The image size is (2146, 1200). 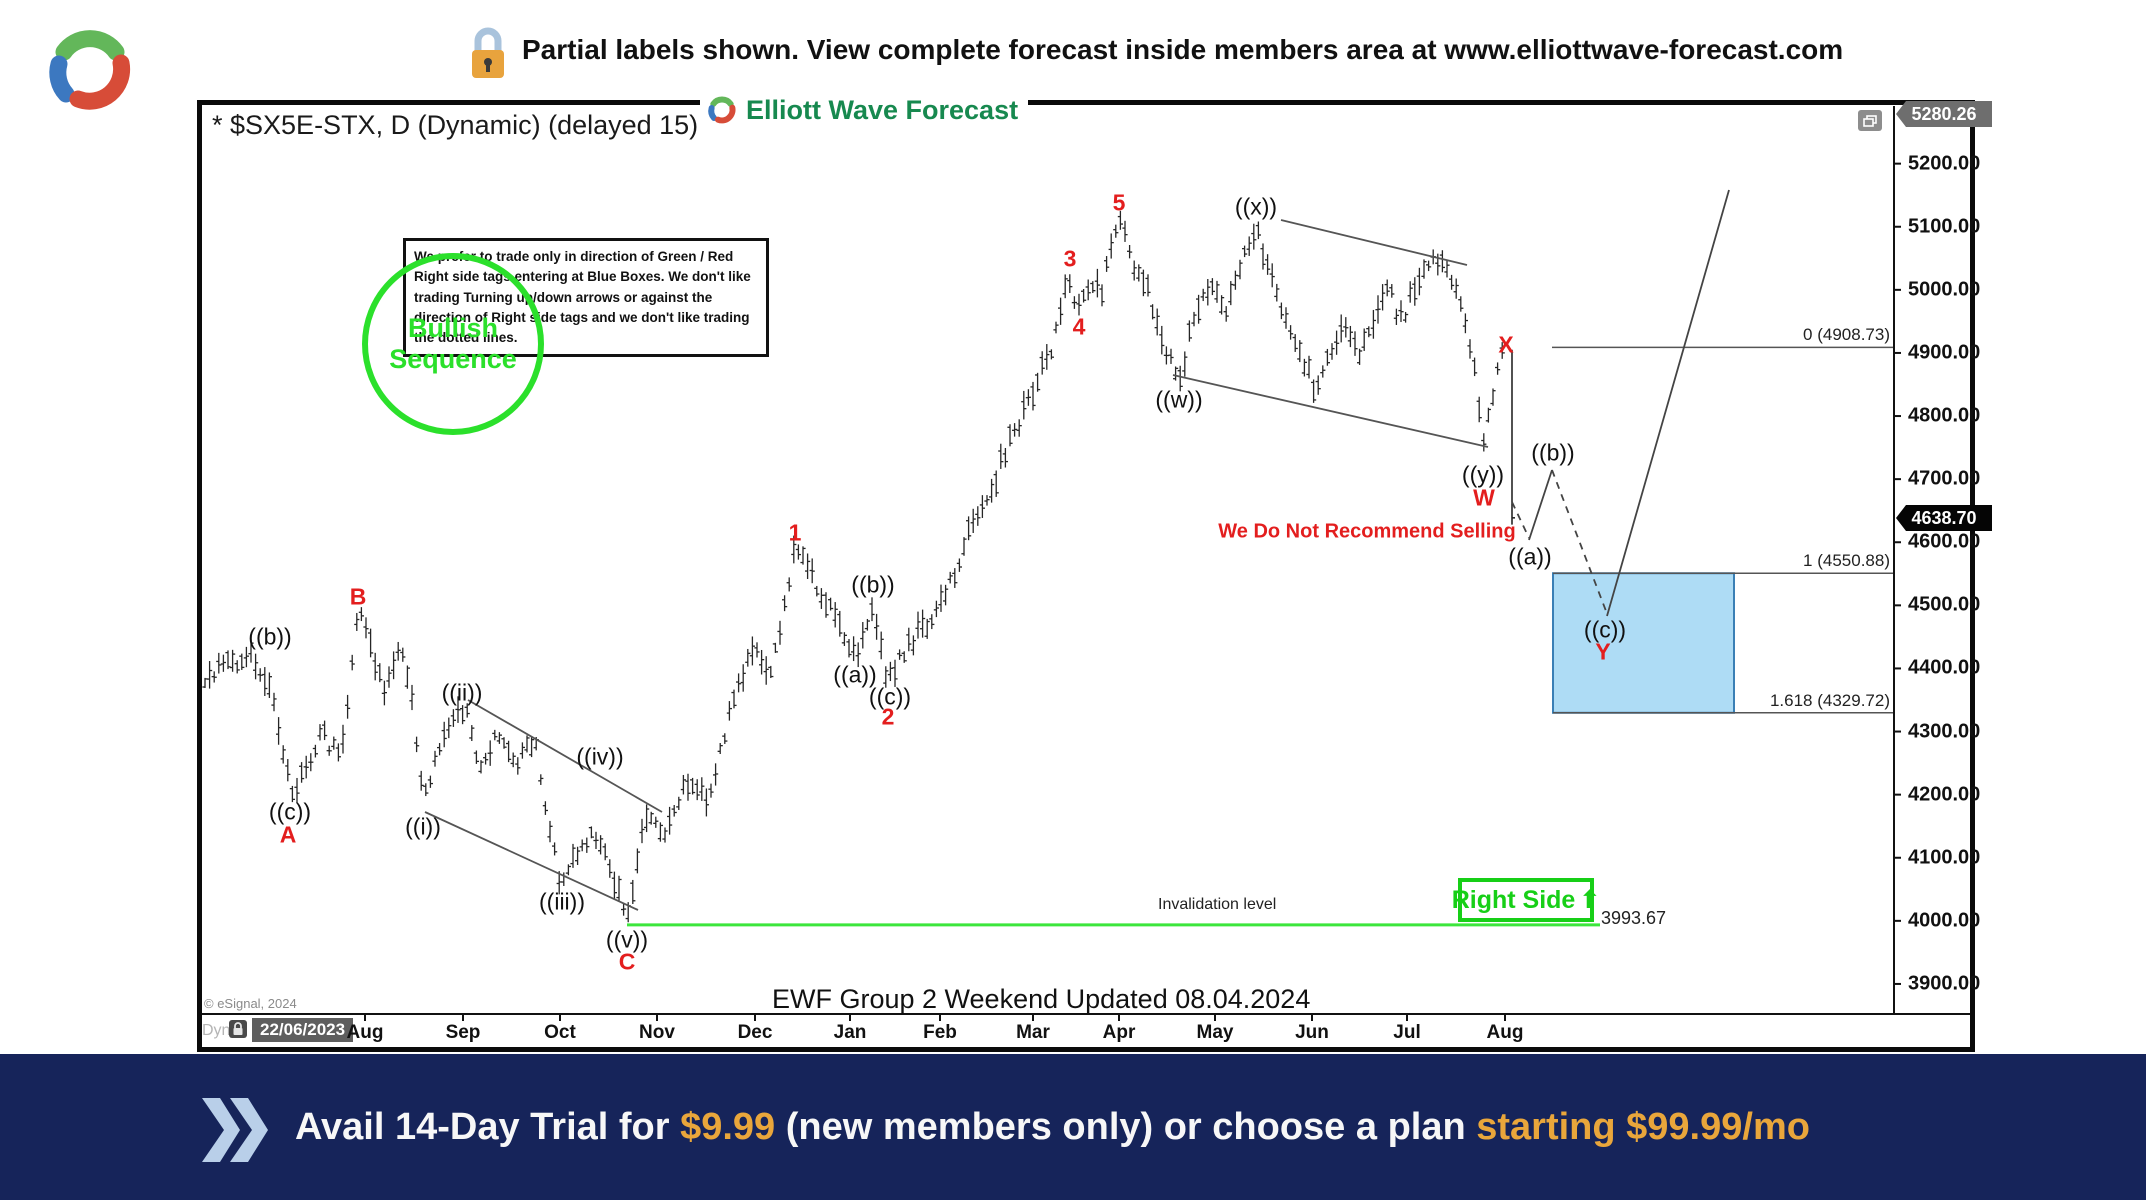 I want to click on wave-label-red: X, so click(x=1506, y=344).